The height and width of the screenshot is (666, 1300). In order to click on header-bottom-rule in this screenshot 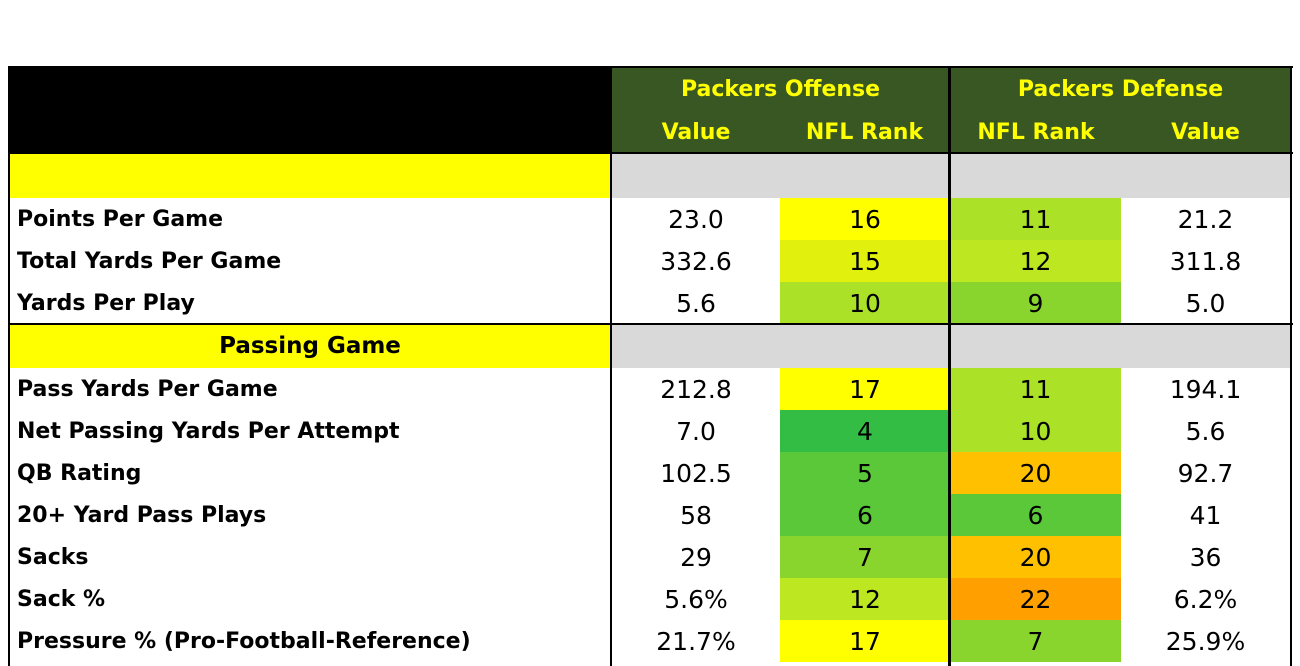, I will do `click(650, 153)`.